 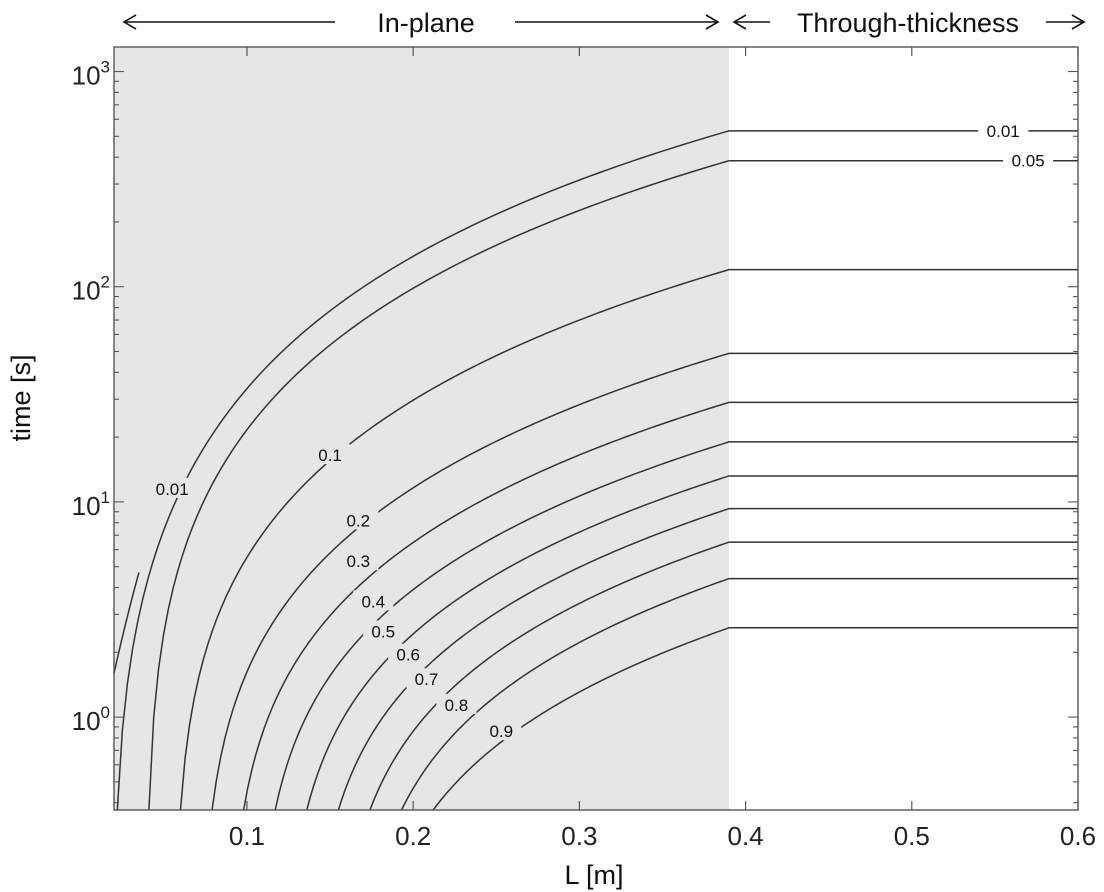 I want to click on through-thickness-arrow-right-head, so click(x=1078, y=22).